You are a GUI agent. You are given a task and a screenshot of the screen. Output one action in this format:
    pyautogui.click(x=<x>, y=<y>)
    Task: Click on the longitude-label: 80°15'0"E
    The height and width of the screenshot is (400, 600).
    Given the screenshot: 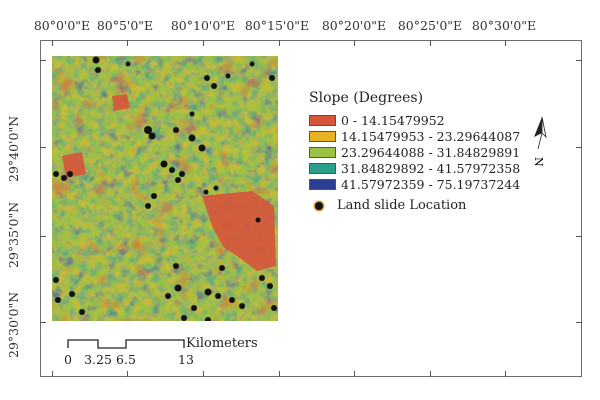 What is the action you would take?
    pyautogui.click(x=277, y=25)
    